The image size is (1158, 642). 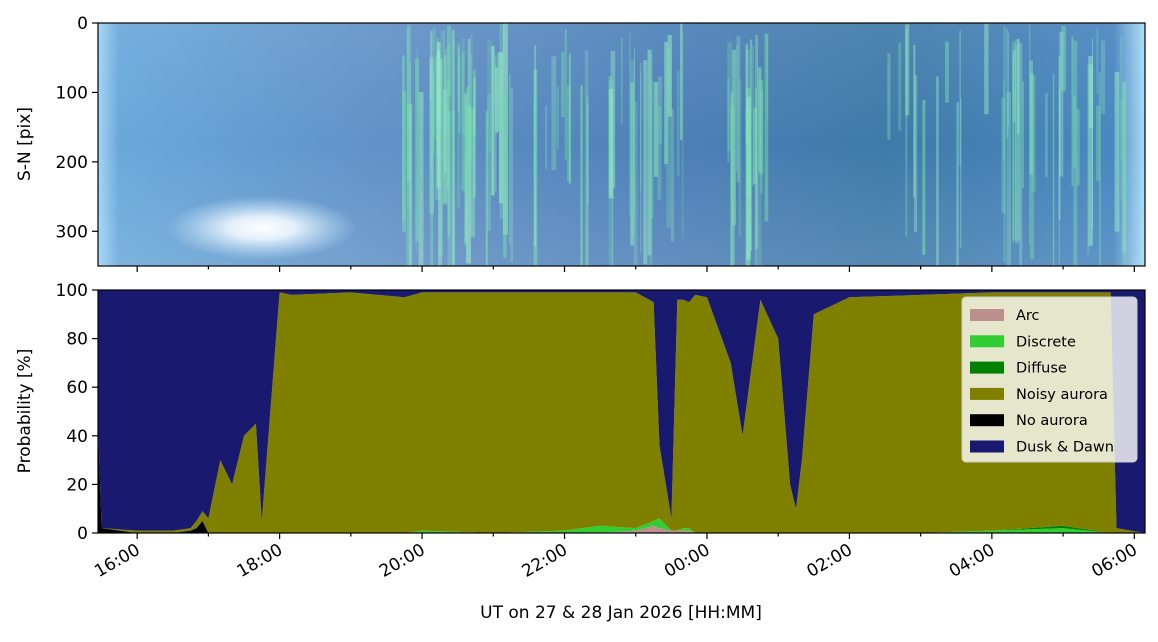 What do you see at coordinates (1046, 342) in the screenshot?
I see `legend-label: Discrete` at bounding box center [1046, 342].